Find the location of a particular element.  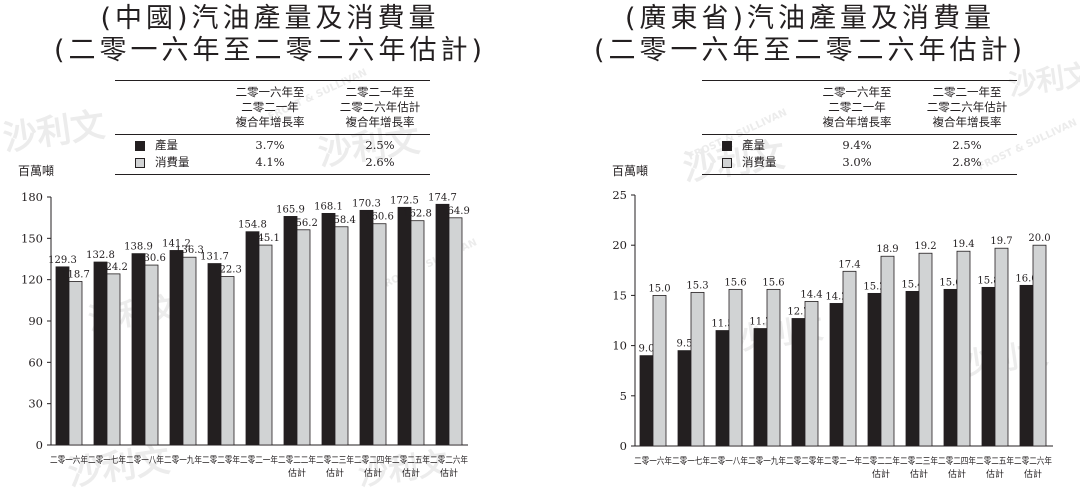

data-label-production: 11.7 is located at coordinates (760, 322).